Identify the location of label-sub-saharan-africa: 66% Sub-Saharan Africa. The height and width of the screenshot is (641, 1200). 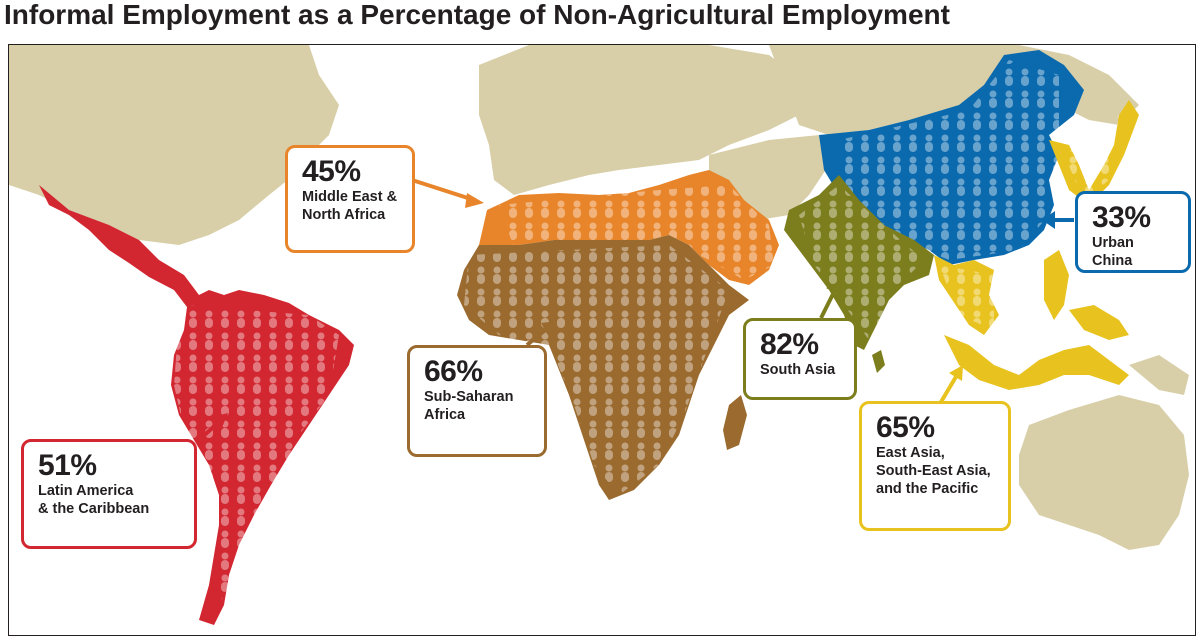
(477, 401).